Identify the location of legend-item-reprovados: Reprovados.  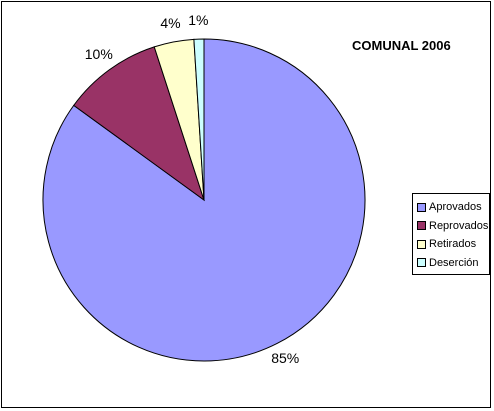
(453, 226).